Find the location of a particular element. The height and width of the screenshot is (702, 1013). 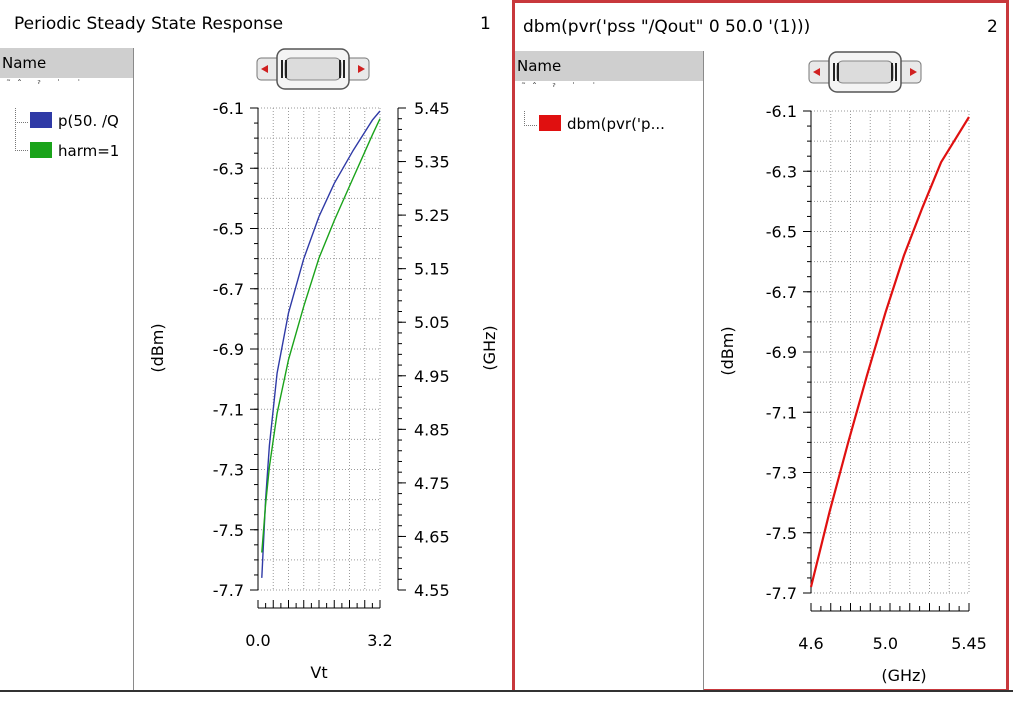

x-tick-label: 5.45 is located at coordinates (969, 643).